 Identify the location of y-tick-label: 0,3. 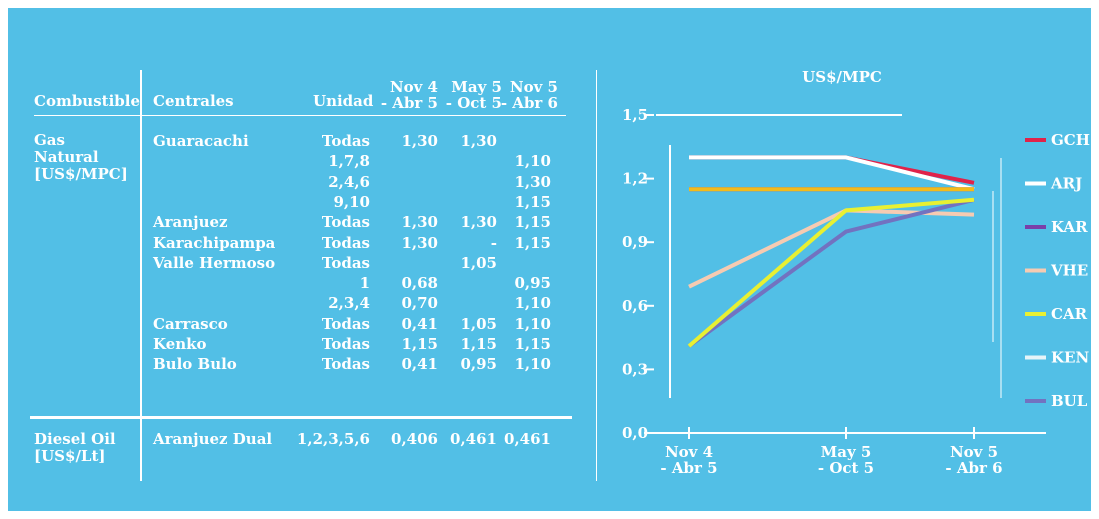
(635, 369).